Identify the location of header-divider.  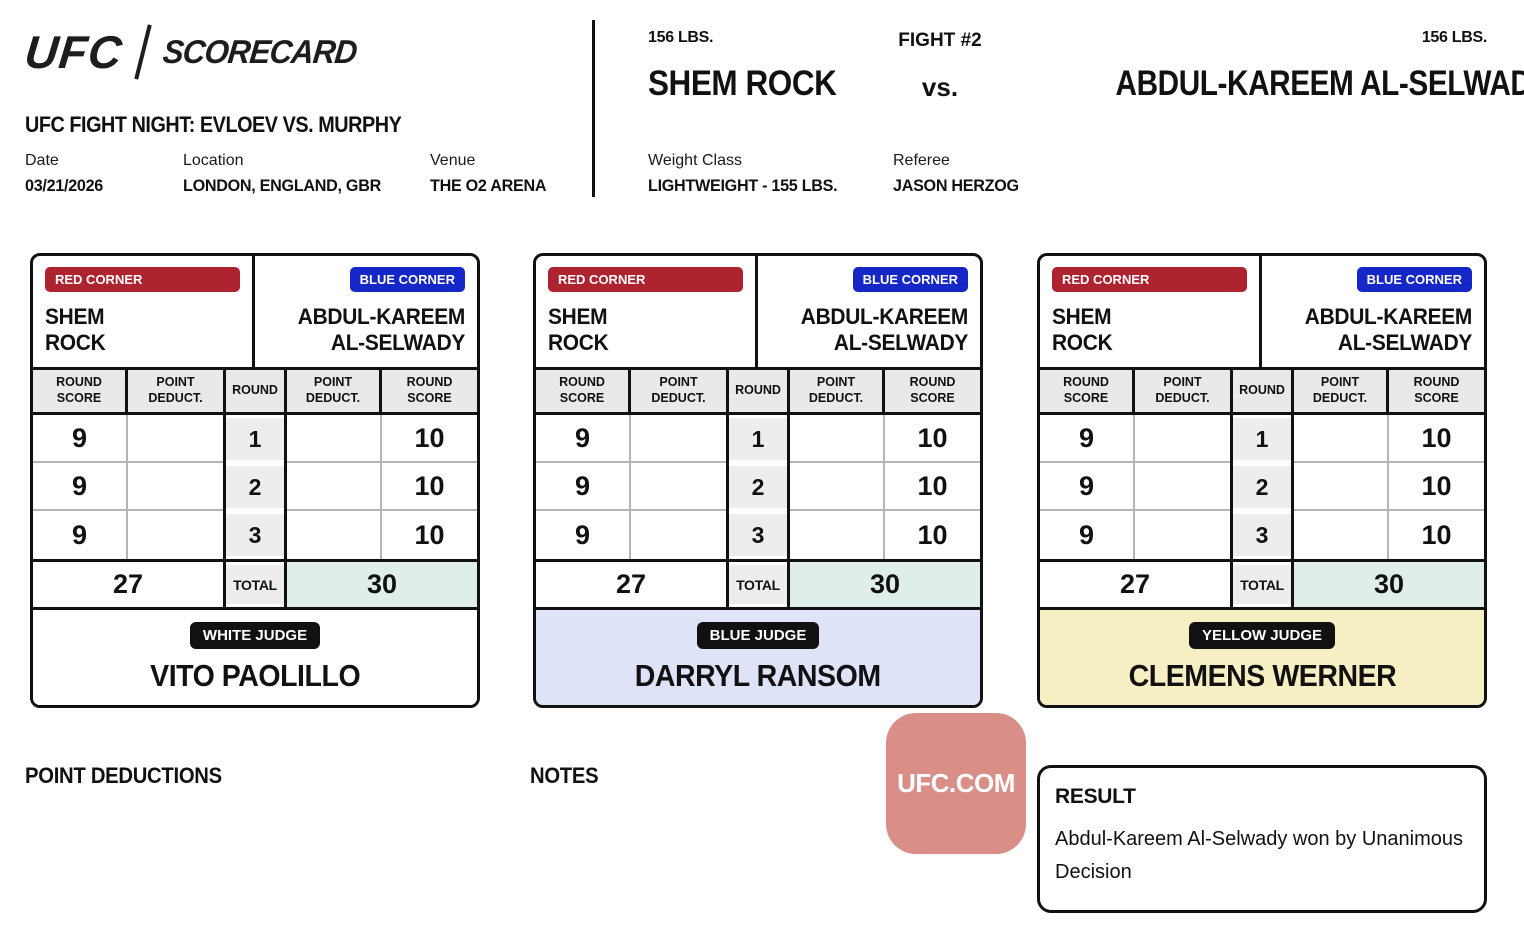
(593, 108).